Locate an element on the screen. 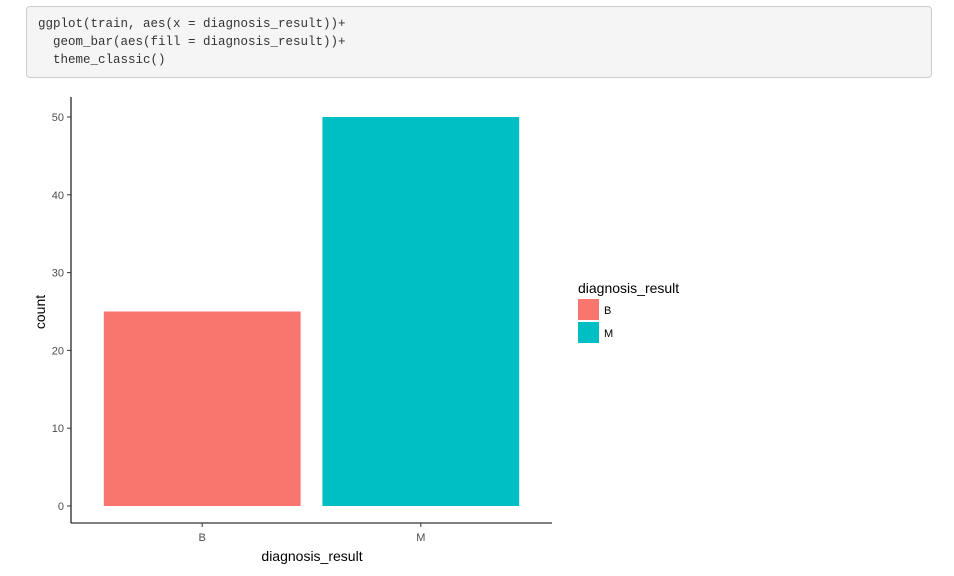 This screenshot has height=576, width=954. bar-M is located at coordinates (421, 311).